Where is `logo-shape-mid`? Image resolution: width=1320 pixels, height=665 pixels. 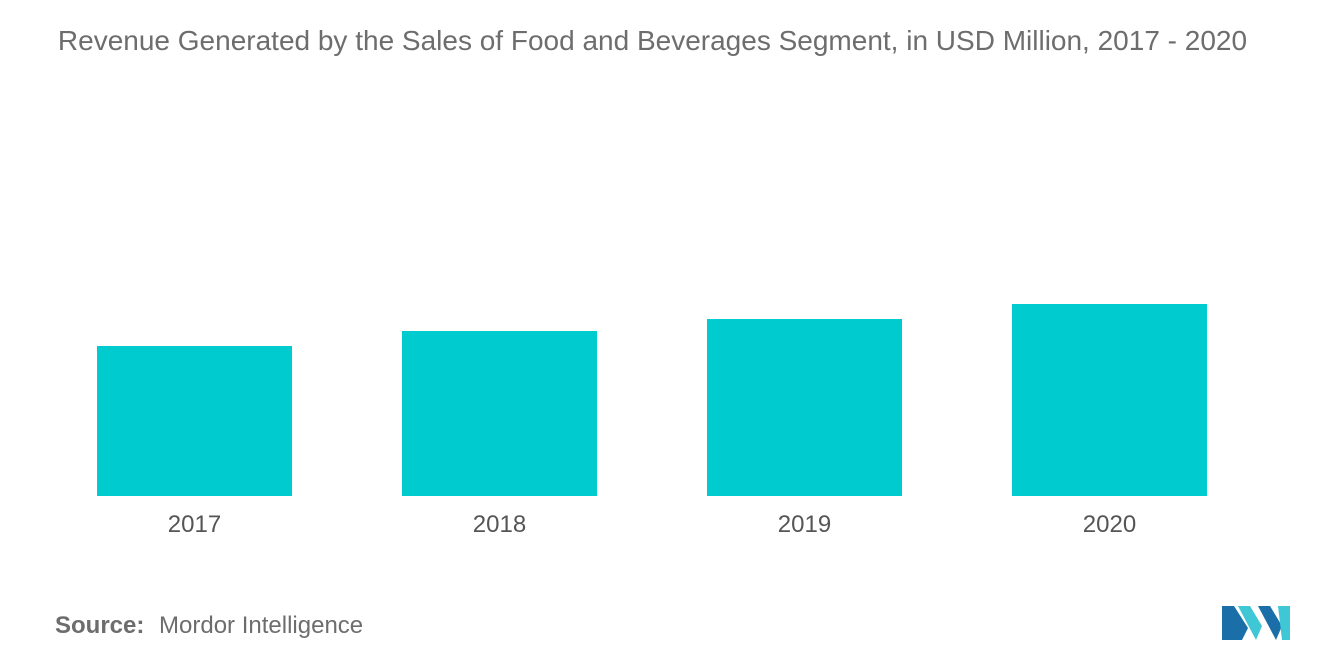 logo-shape-mid is located at coordinates (1250, 623).